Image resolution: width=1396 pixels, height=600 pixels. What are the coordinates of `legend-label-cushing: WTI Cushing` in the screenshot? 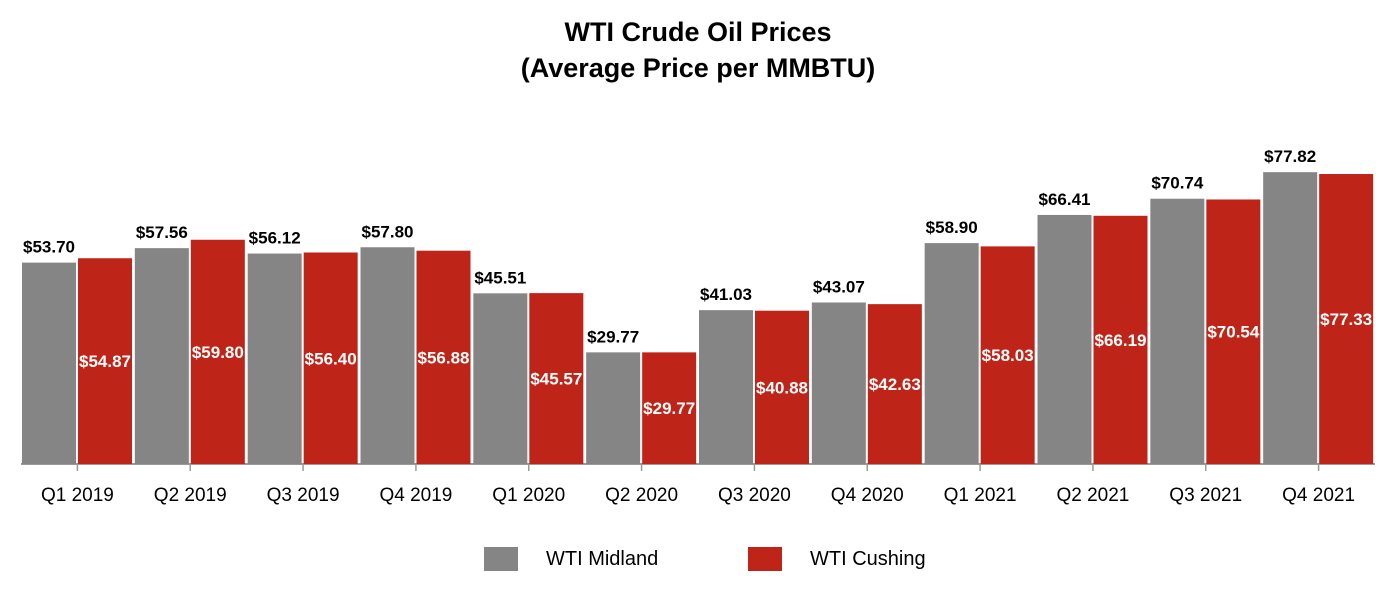 It's located at (868, 558).